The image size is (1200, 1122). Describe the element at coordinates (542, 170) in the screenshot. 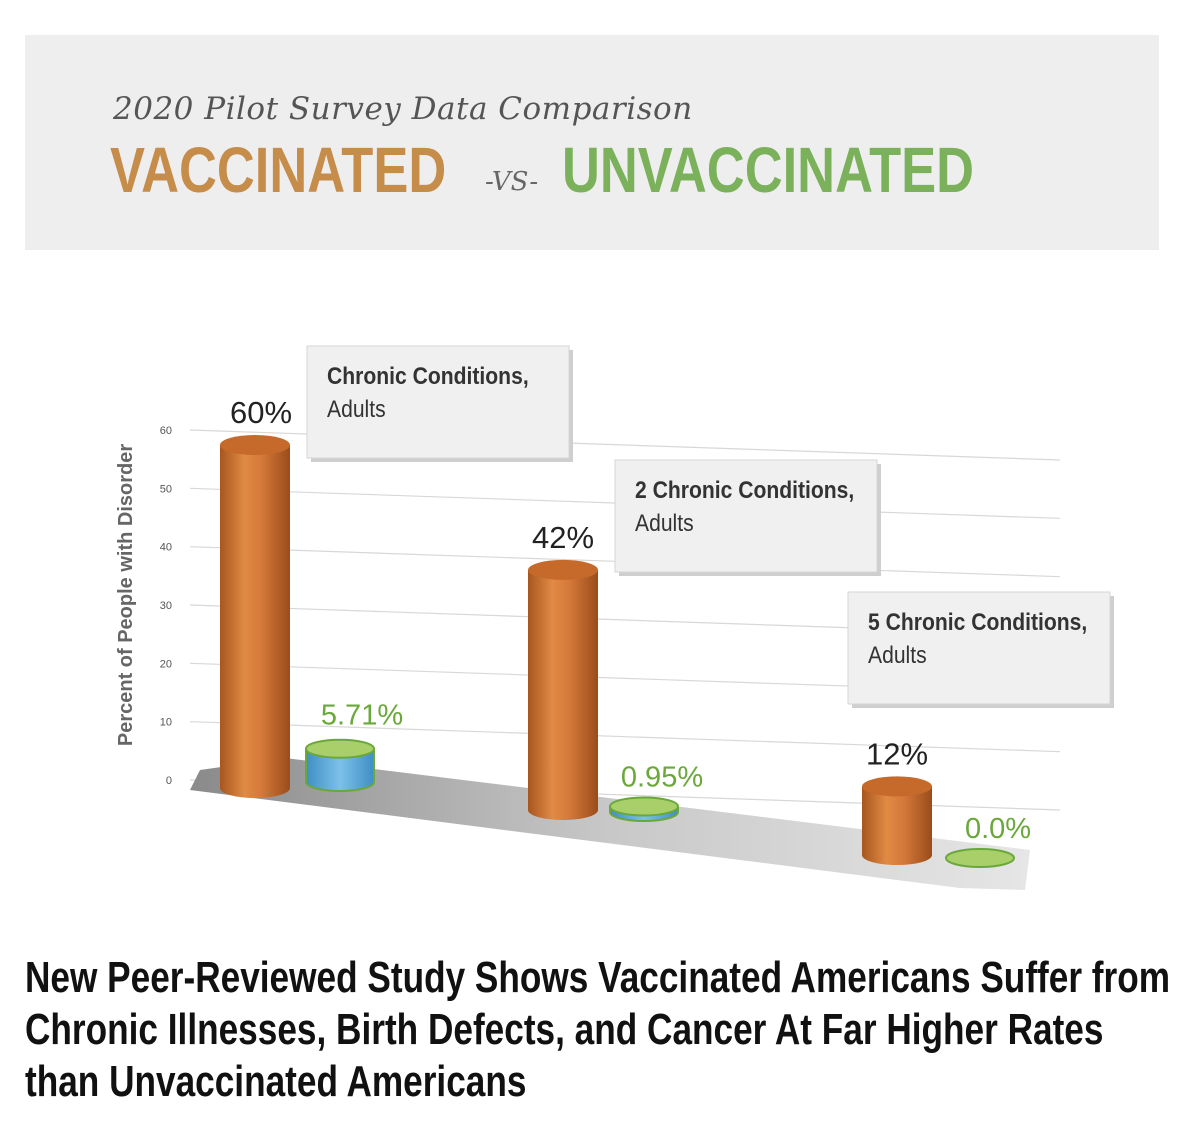

I see `chart-title: VACCINATED -VS- UNVACCINATED` at that location.